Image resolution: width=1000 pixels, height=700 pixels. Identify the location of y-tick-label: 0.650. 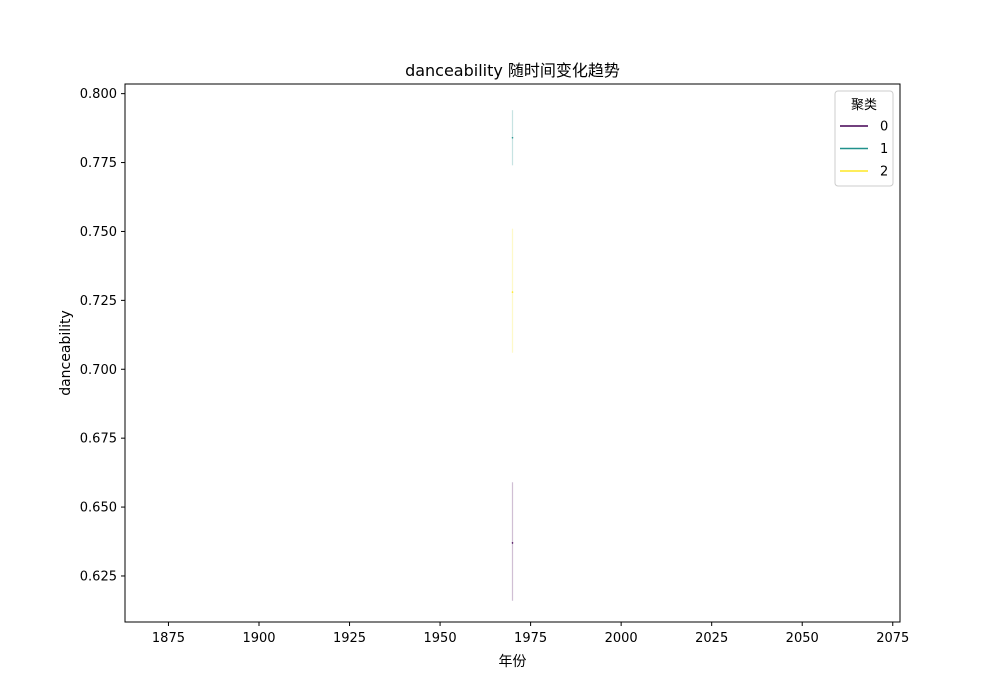
(98, 508).